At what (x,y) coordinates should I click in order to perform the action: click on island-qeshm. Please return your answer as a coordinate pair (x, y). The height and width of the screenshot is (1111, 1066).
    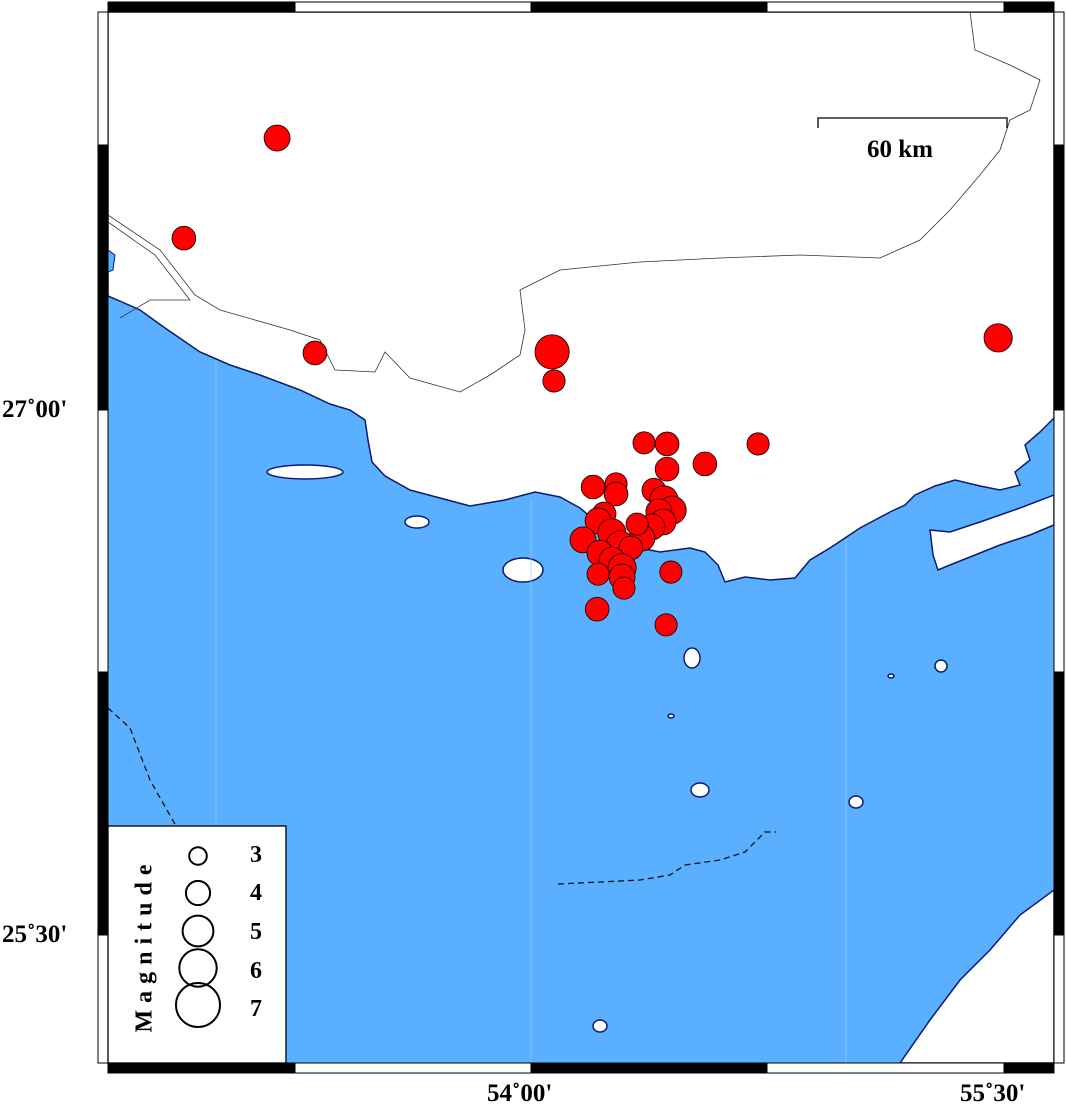
    Looking at the image, I should click on (991, 533).